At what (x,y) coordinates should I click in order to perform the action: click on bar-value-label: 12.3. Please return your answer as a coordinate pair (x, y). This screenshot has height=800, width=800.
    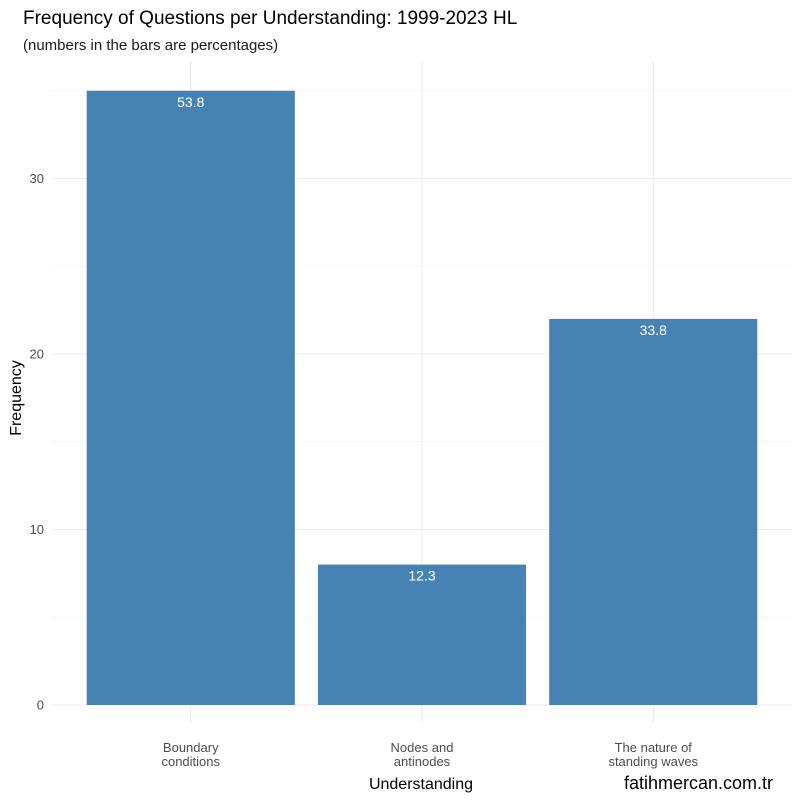
    Looking at the image, I should click on (421, 576).